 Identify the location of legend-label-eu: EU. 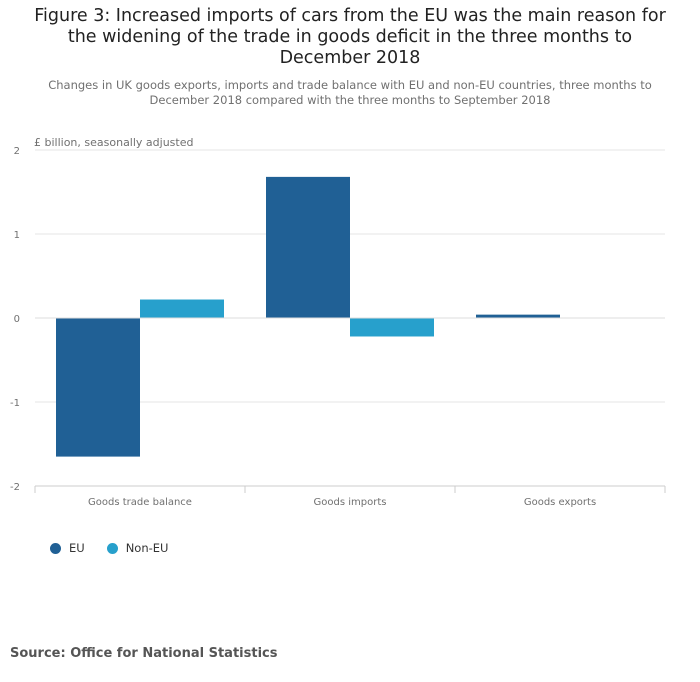
(77, 548).